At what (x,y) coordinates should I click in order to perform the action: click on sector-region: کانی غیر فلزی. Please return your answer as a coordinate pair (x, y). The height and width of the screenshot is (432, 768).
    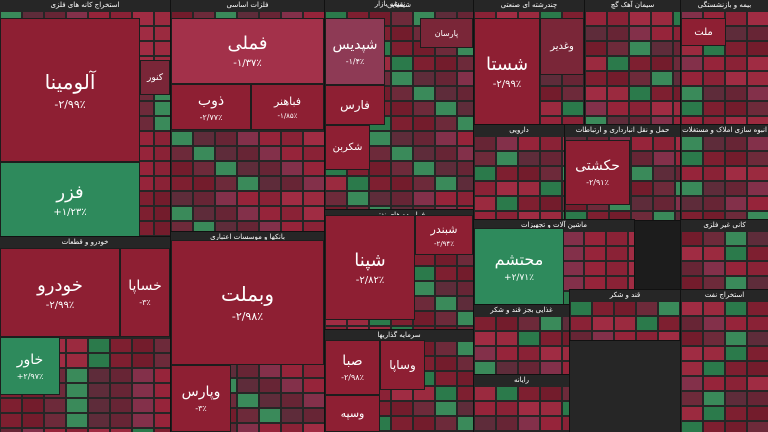
    Looking at the image, I should click on (724, 255).